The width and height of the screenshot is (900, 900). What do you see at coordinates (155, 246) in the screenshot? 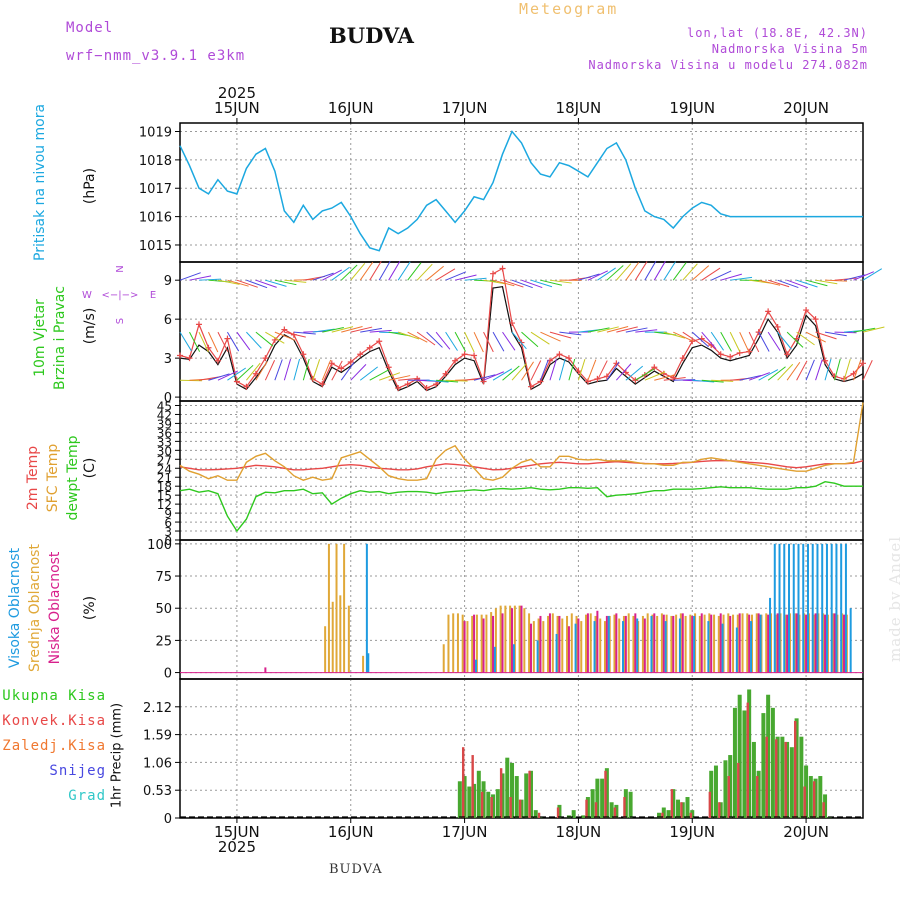
I see `y-tick-label: 1015` at bounding box center [155, 246].